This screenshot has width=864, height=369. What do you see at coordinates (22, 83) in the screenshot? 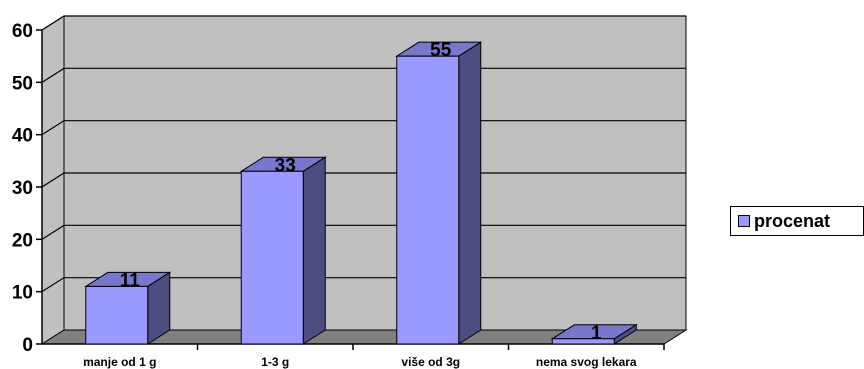
I see `y-tick-label: 50` at bounding box center [22, 83].